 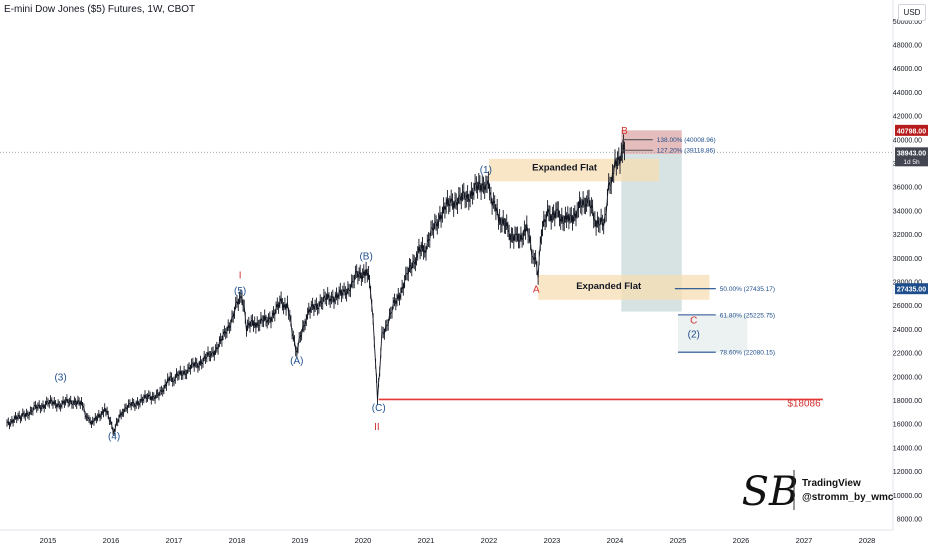 What do you see at coordinates (552, 540) in the screenshot?
I see `x-tick-label-8: 2023` at bounding box center [552, 540].